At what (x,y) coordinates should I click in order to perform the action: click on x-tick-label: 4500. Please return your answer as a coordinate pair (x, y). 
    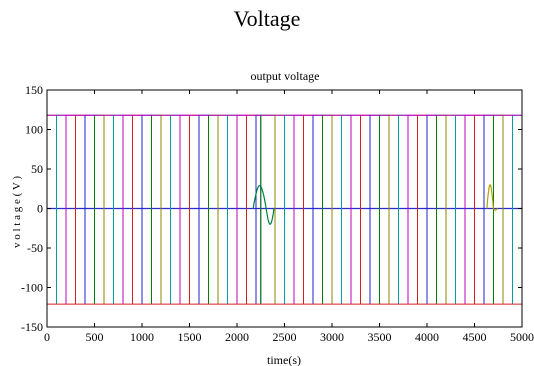
    Looking at the image, I should click on (475, 337).